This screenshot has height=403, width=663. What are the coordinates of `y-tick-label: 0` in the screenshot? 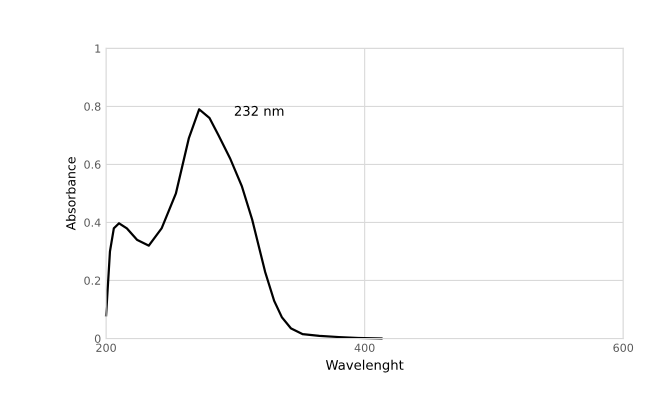 It's located at (97, 338).